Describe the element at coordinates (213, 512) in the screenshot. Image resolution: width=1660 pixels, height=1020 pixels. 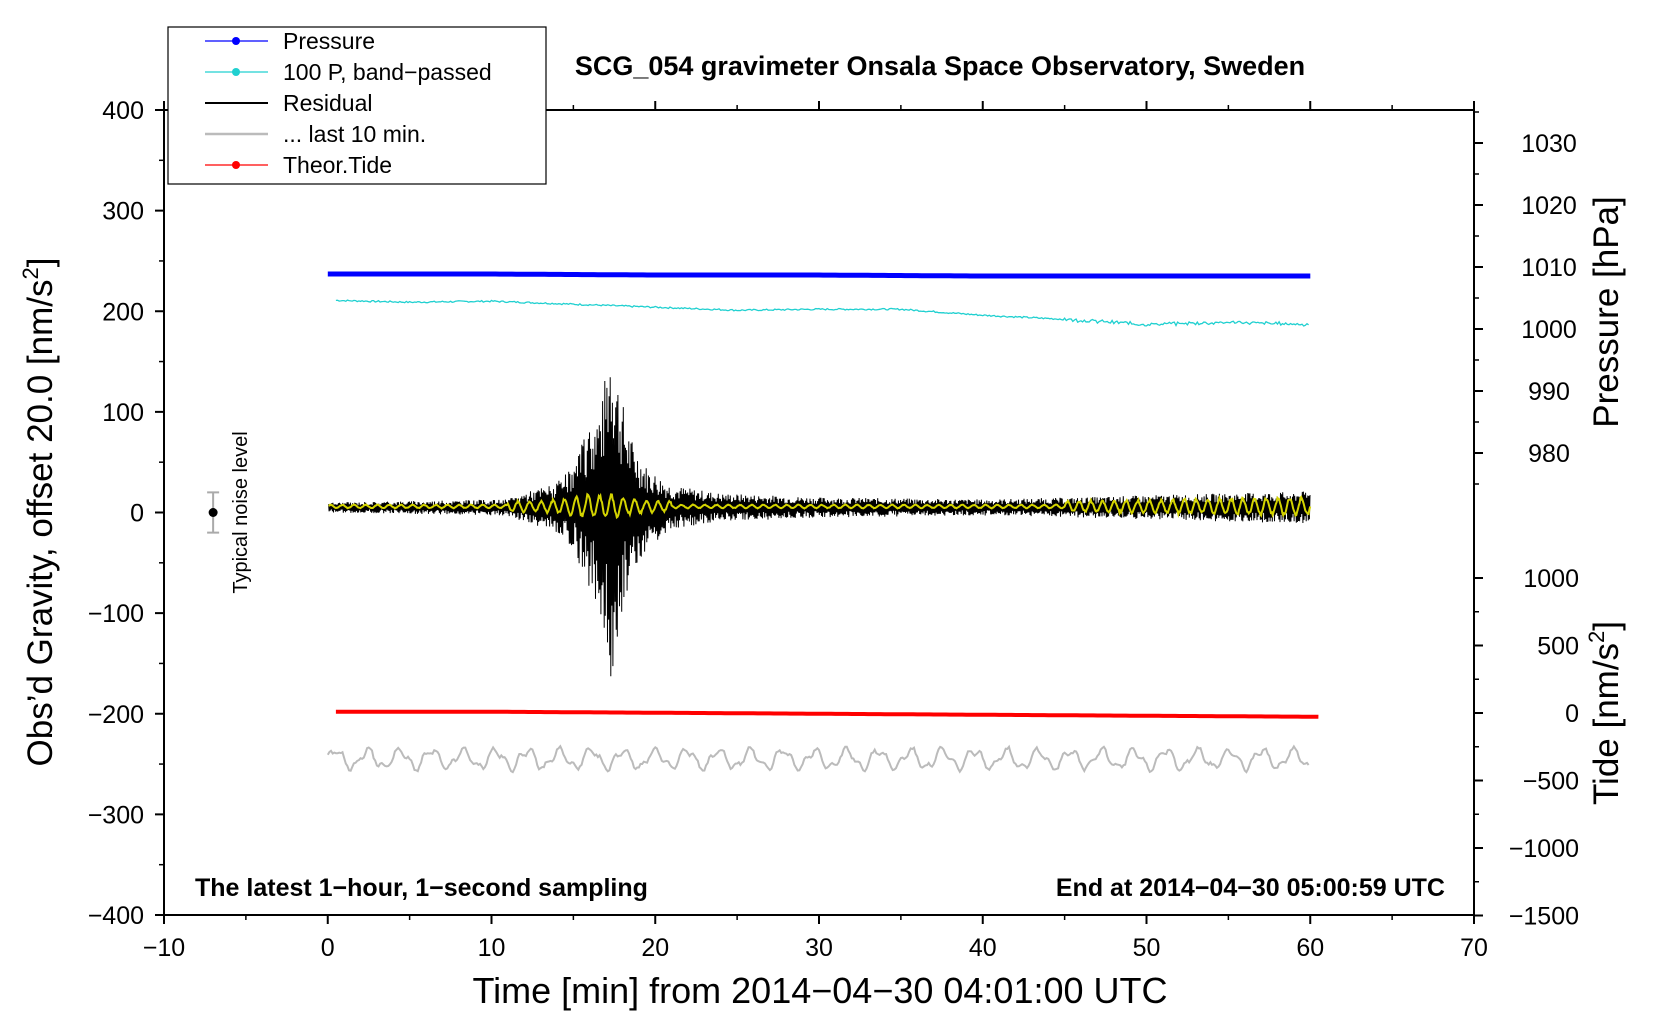
I see `noise-level-dot` at that location.